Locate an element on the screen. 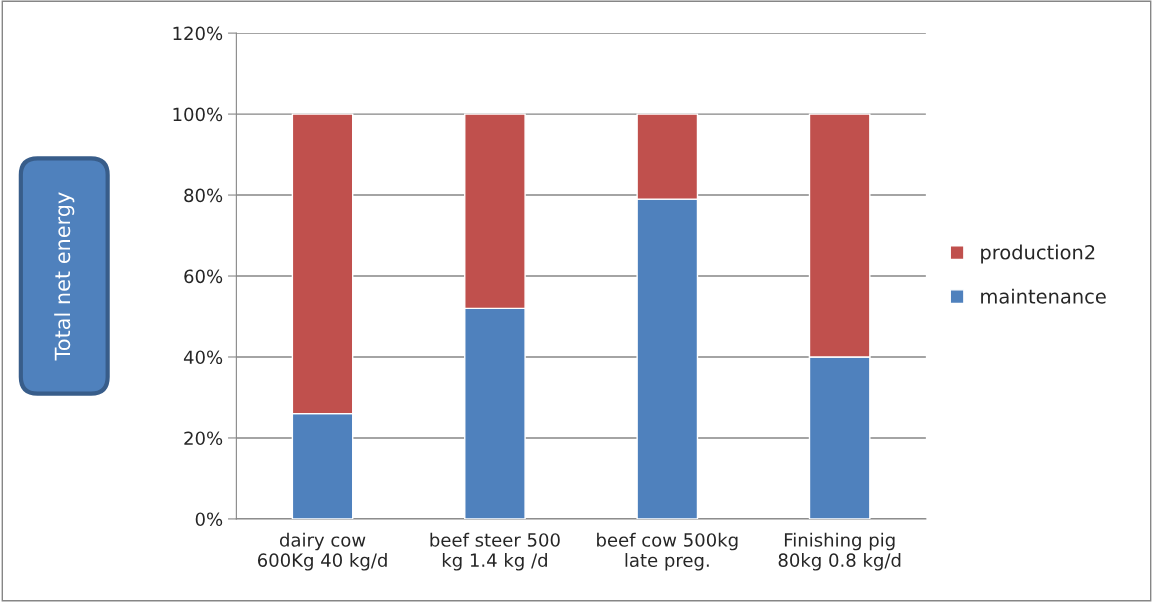 The height and width of the screenshot is (602, 1153). legend-label: production2 is located at coordinates (1038, 254).